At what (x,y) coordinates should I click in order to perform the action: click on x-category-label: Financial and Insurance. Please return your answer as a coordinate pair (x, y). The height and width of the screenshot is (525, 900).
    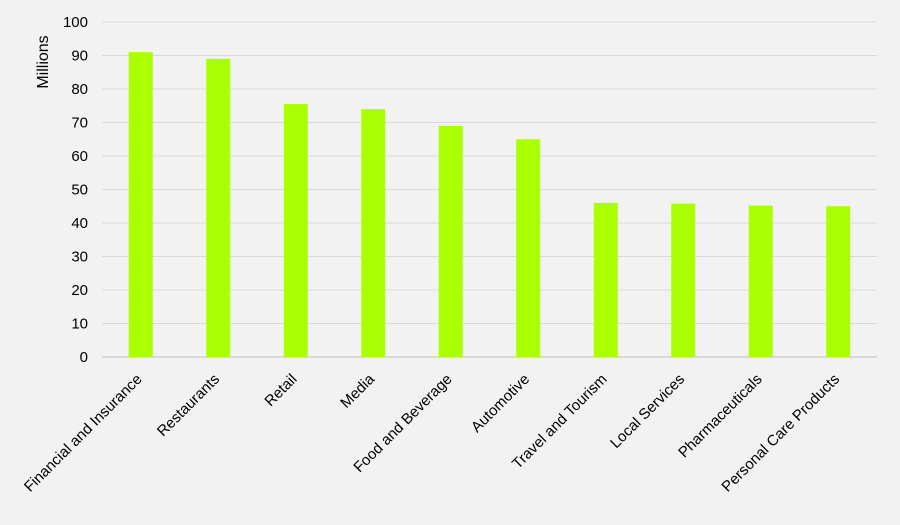
    Looking at the image, I should click on (83, 433).